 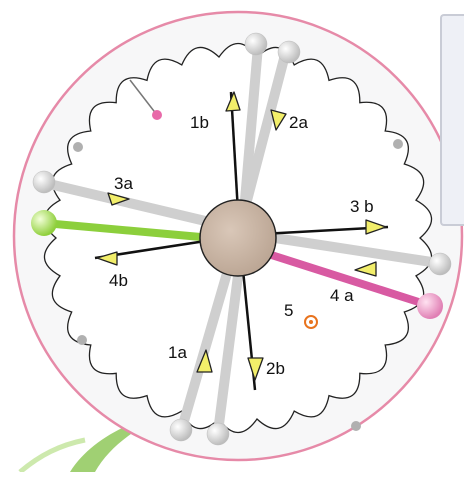 What do you see at coordinates (288, 310) in the screenshot?
I see `label-5: 5` at bounding box center [288, 310].